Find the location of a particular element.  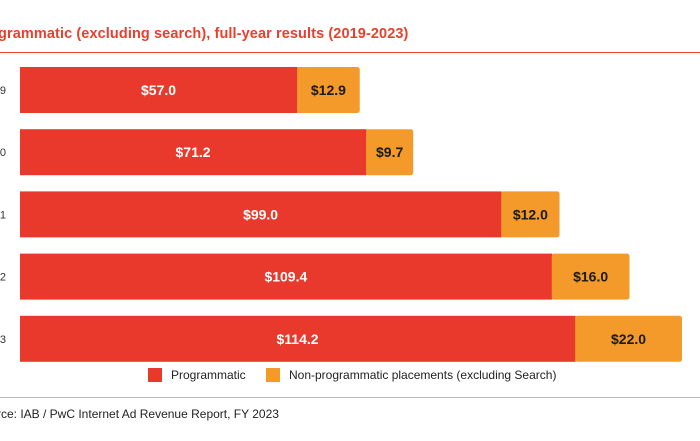

year-tick-label: 20 is located at coordinates (3, 153).